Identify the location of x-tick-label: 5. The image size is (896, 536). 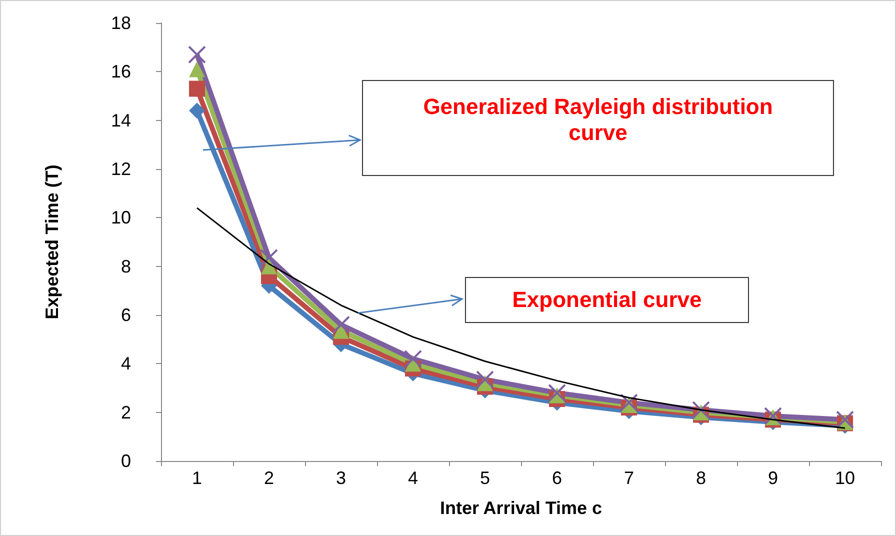
(485, 478).